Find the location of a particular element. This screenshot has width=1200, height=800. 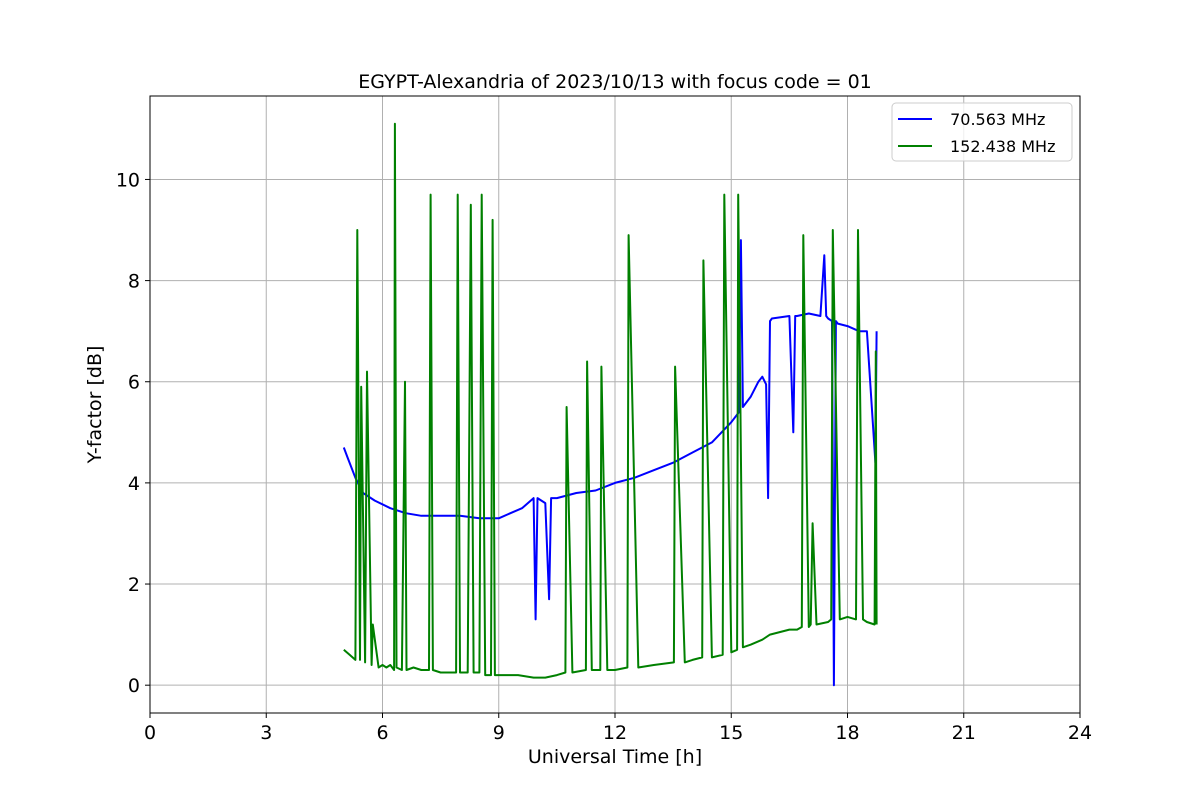

x-tick-label: 24 is located at coordinates (1080, 733).